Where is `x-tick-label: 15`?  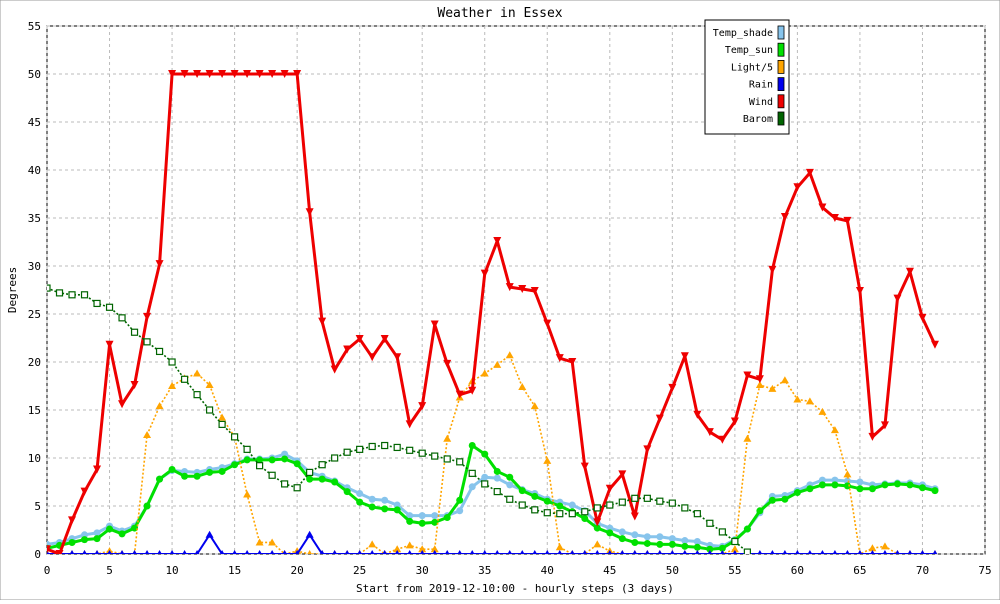 x-tick-label: 15 is located at coordinates (234, 570).